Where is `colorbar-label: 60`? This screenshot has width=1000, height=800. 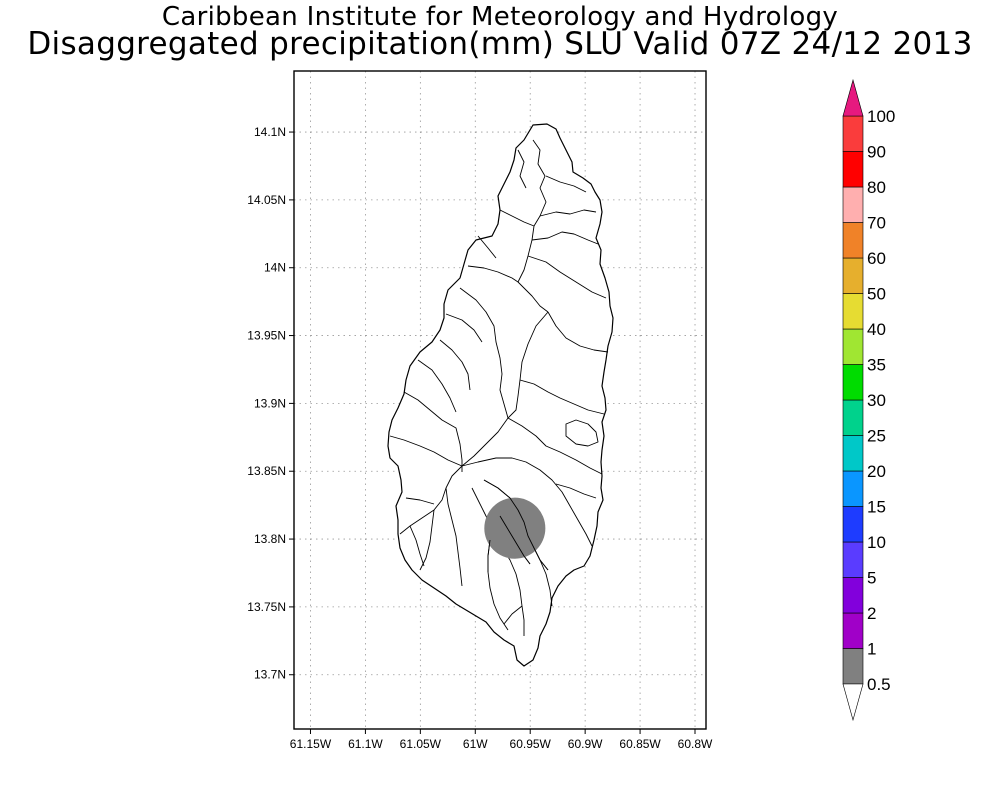 colorbar-label: 60 is located at coordinates (876, 258).